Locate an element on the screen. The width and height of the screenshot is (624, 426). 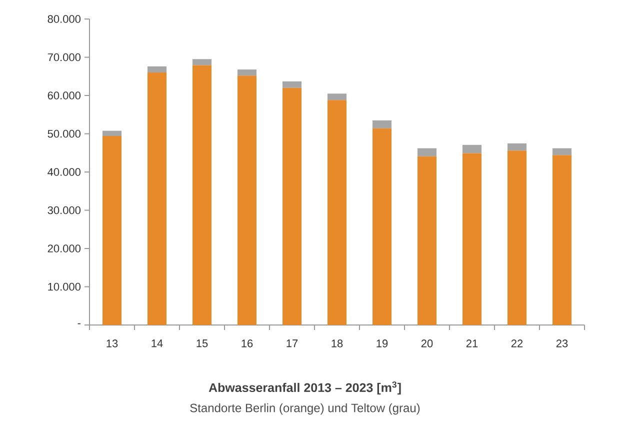
x-tick-label: 13 is located at coordinates (112, 344).